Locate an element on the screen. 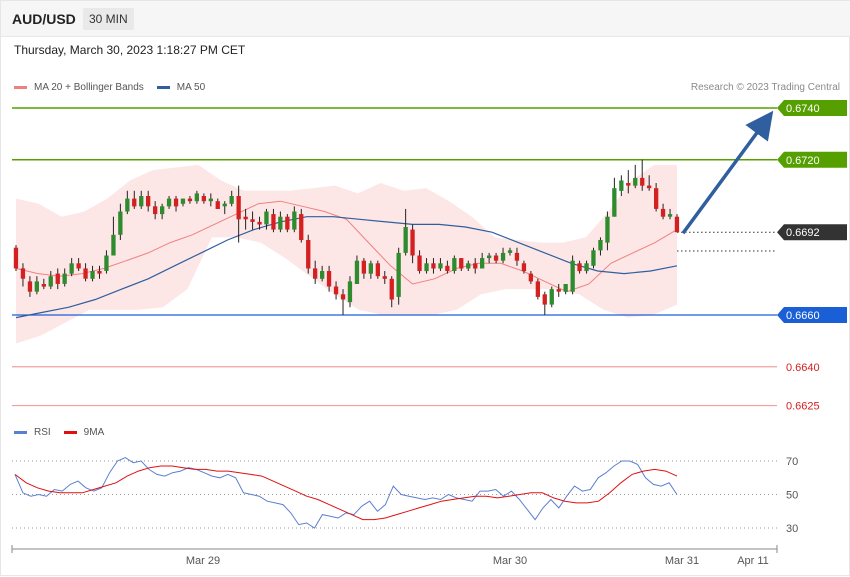 This screenshot has width=850, height=577. legend-item-ma50: MA 50 is located at coordinates (181, 87).